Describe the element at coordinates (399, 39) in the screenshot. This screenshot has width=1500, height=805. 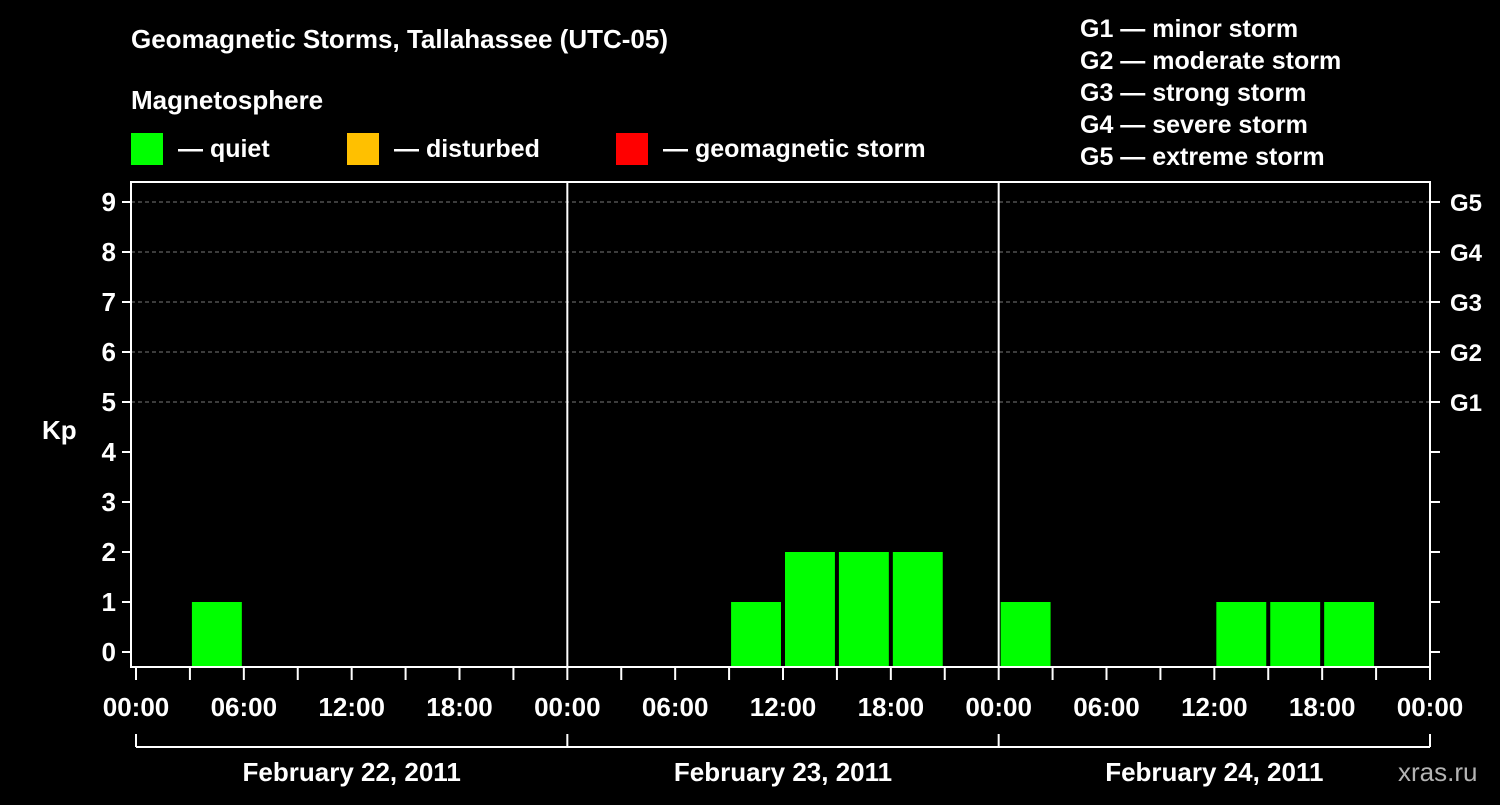
I see `chart-title: Geomagnetic Storms, Tallahassee (UTC-05)` at that location.